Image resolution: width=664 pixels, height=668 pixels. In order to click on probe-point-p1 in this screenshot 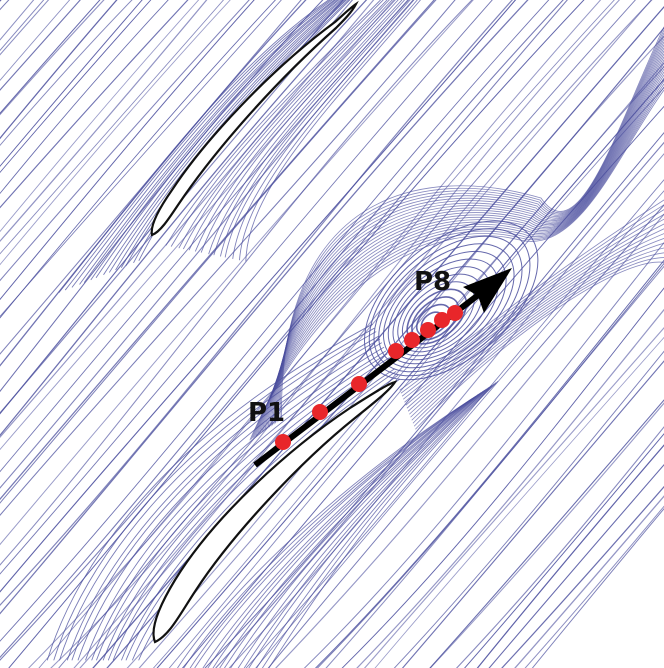, I will do `click(283, 442)`.